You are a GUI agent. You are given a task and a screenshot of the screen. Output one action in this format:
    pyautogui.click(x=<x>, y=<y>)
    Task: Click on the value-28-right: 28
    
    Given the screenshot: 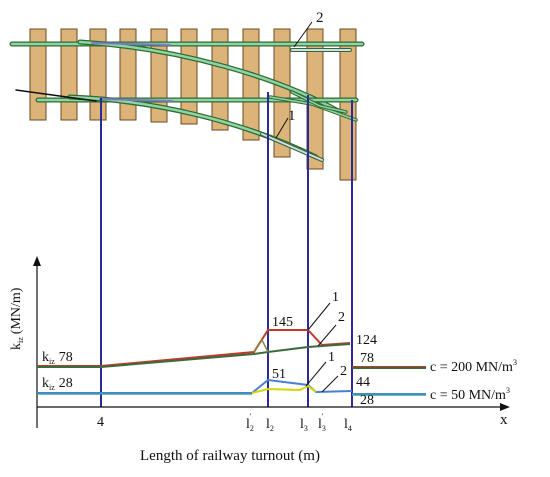 What is the action you would take?
    pyautogui.click(x=367, y=400)
    